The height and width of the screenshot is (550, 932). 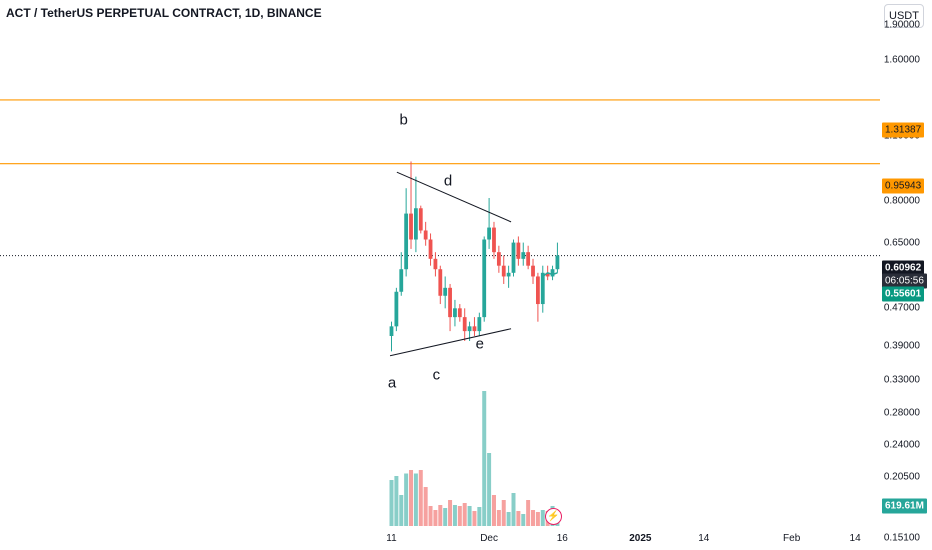 What do you see at coordinates (901, 308) in the screenshot?
I see `price-axis-tick: 0.47000` at bounding box center [901, 308].